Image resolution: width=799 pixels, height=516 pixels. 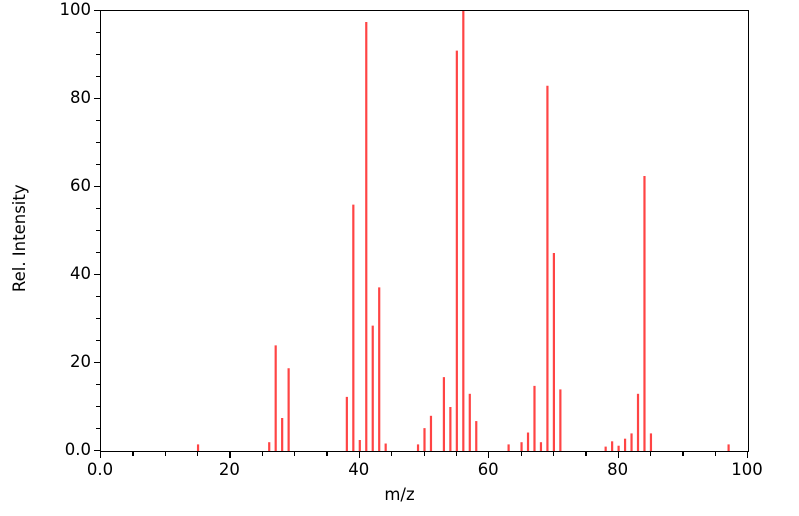 What do you see at coordinates (75, 9) in the screenshot?
I see `y-axis-tick-label: 100` at bounding box center [75, 9].